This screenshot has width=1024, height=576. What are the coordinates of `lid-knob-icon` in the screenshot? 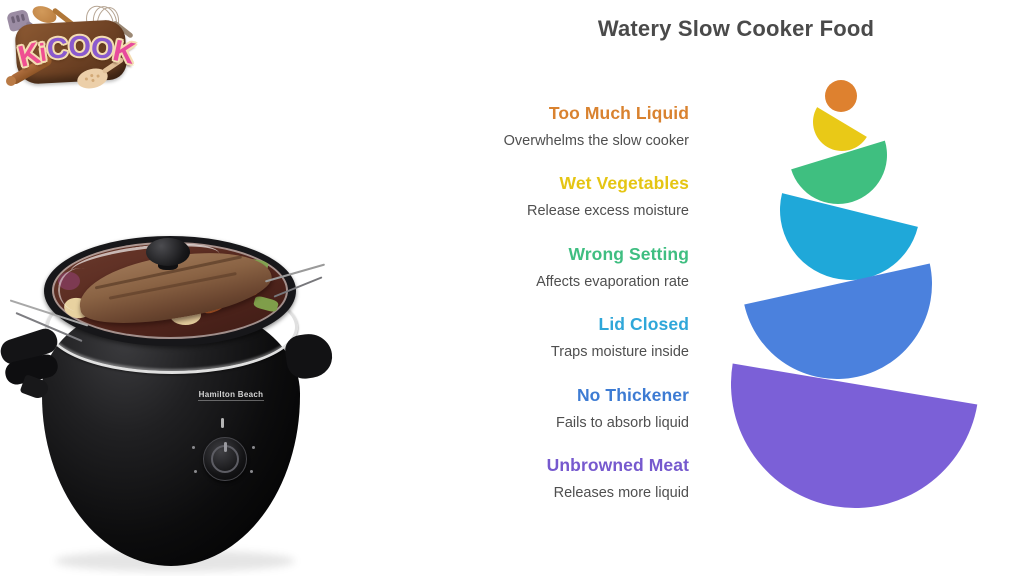 It's located at (168, 252).